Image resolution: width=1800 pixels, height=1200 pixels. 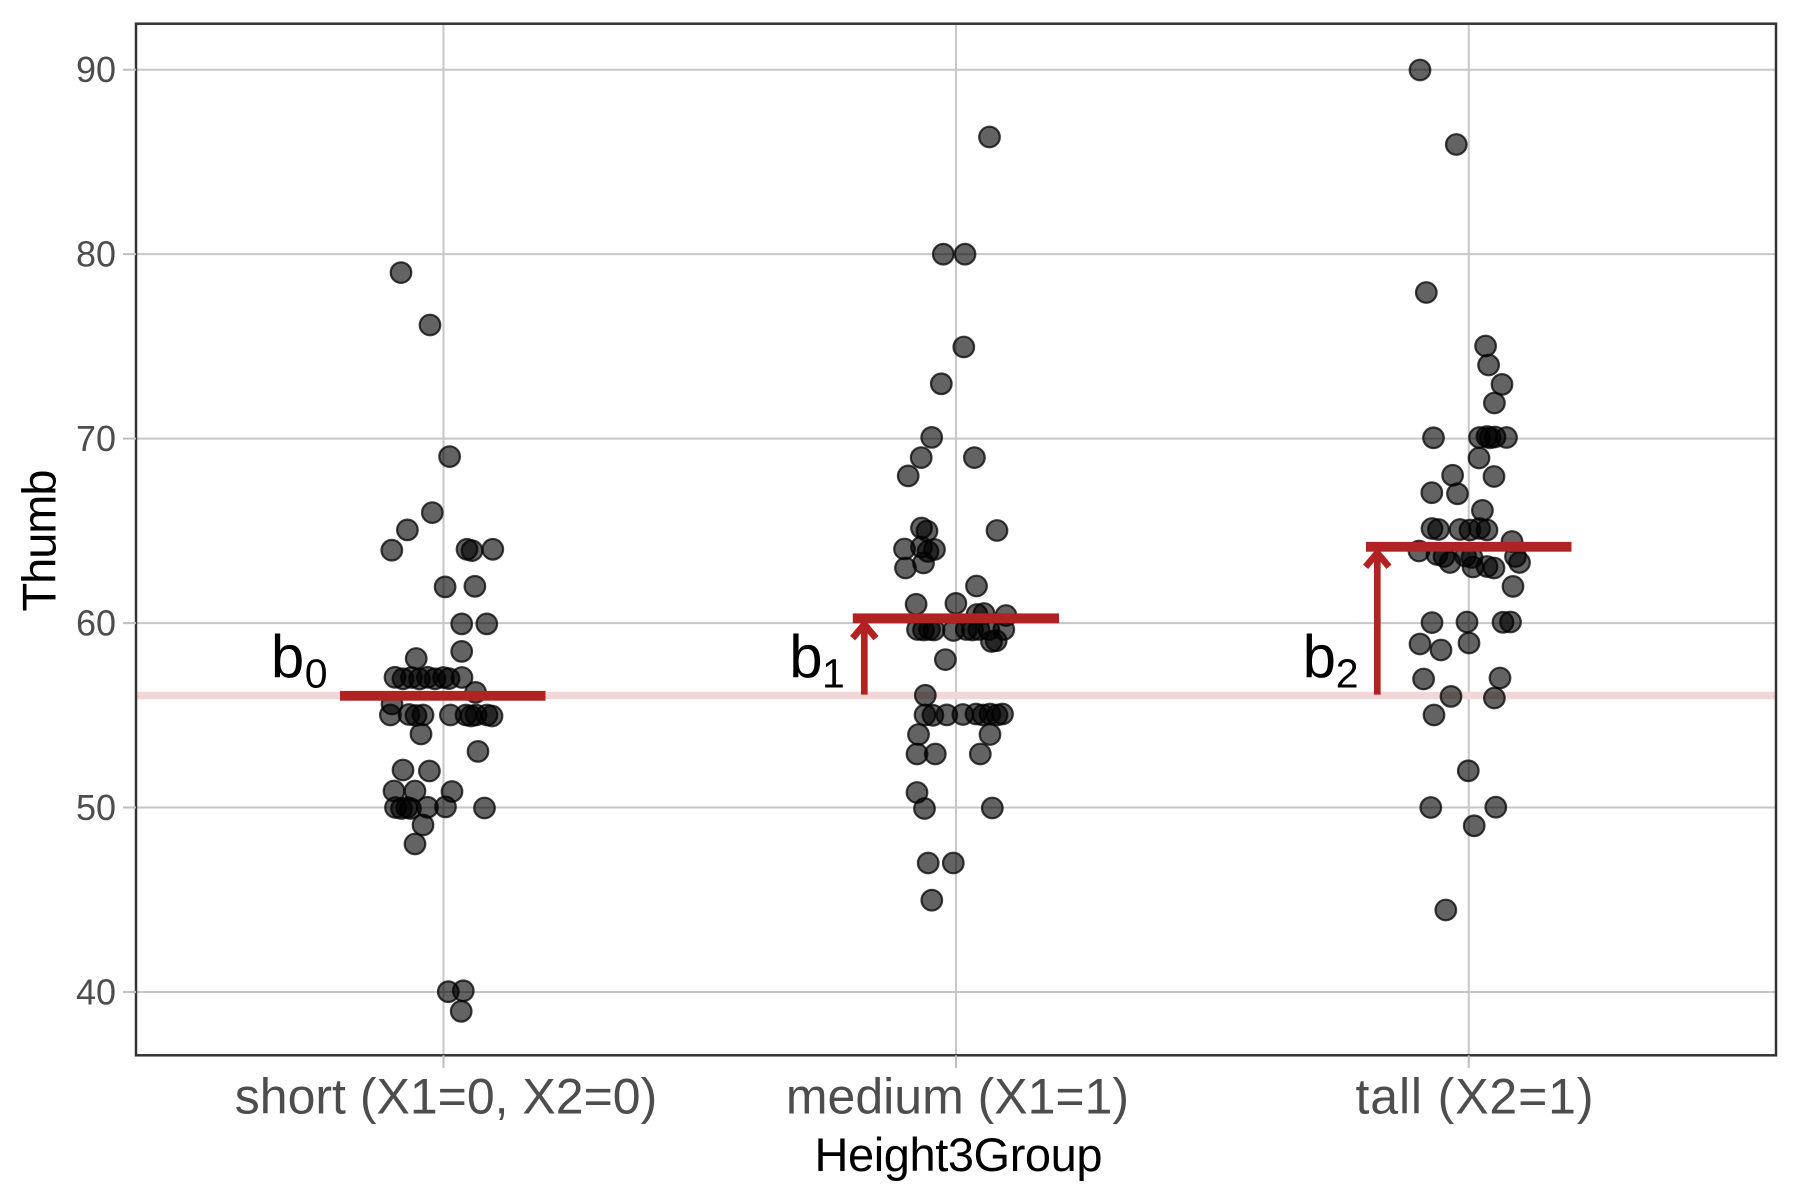 I want to click on svg-text: 0, so click(x=316, y=674).